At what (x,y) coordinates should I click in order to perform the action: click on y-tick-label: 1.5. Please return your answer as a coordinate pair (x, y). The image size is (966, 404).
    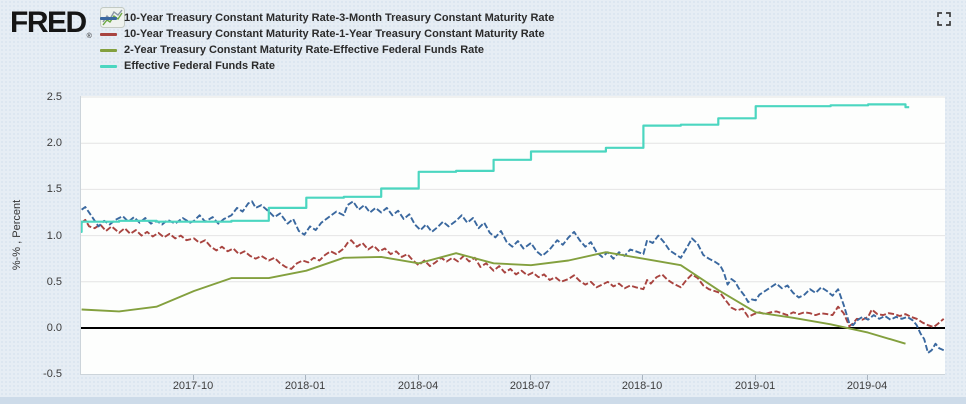
    Looking at the image, I should click on (54, 189).